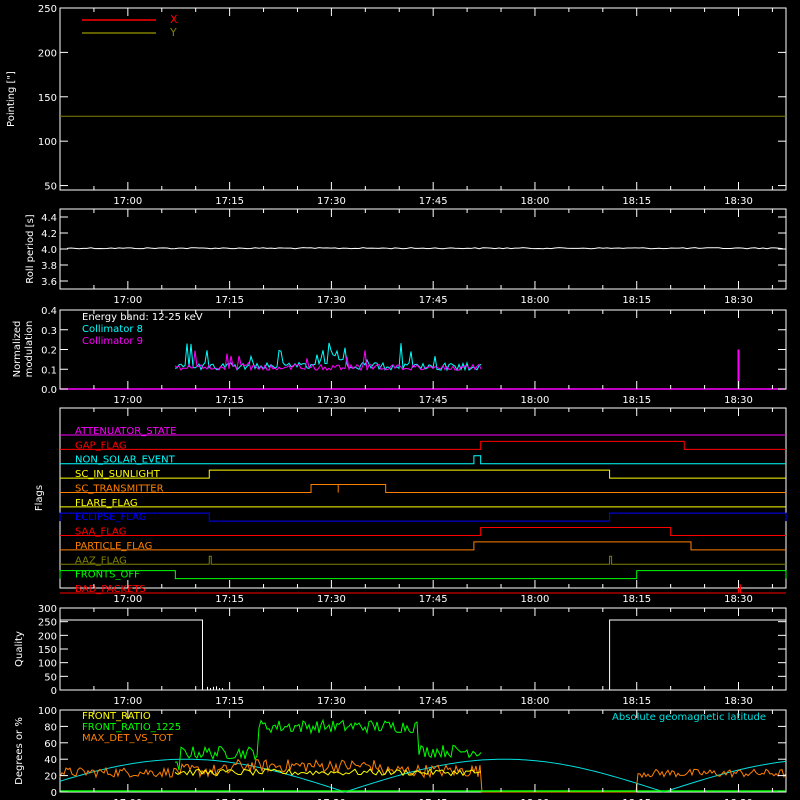 Image resolution: width=800 pixels, height=800 pixels. What do you see at coordinates (19, 751) in the screenshot?
I see `ratios-ylabel: Degrees or %` at bounding box center [19, 751].